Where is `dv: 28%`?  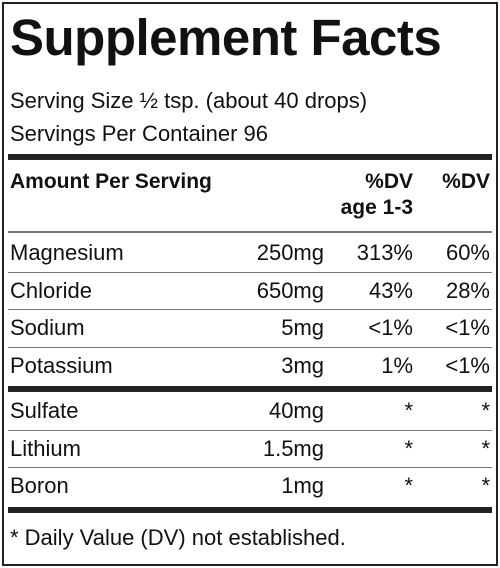
dv: 28% is located at coordinates (467, 290).